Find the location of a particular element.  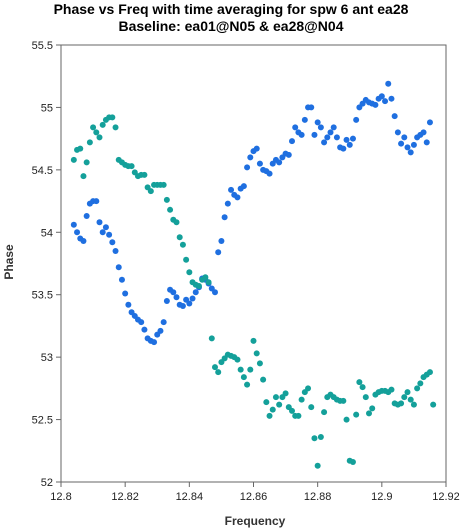

y-tick-label: 53.5 is located at coordinates (42, 296).